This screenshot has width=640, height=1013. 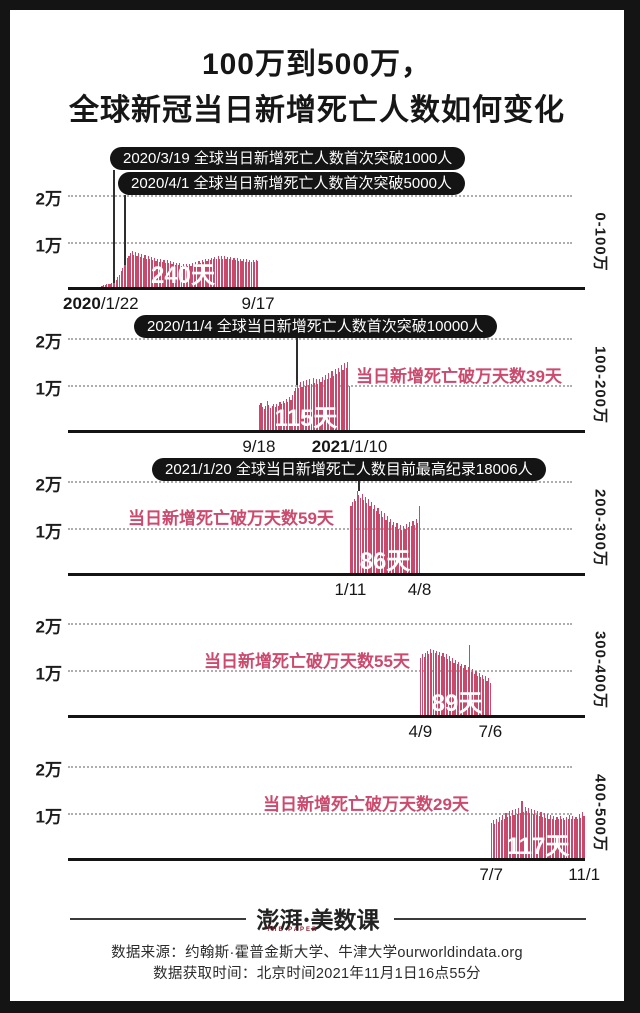 What do you see at coordinates (183, 275) in the screenshot?
I see `duration-label: 240天` at bounding box center [183, 275].